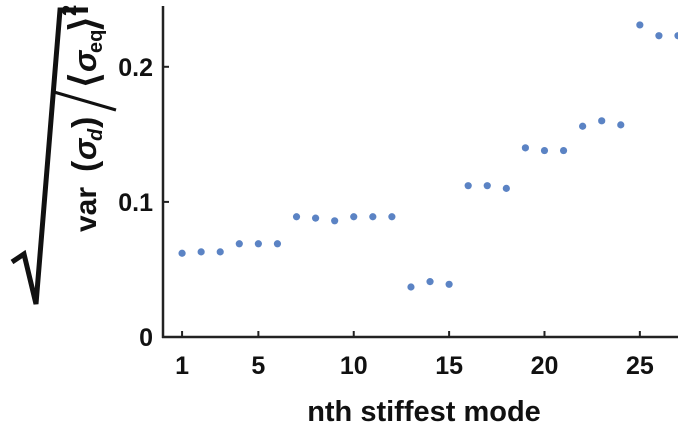  Describe the element at coordinates (414, 355) in the screenshot. I see `x-ticks: 1 5 10 15 20 25` at that location.